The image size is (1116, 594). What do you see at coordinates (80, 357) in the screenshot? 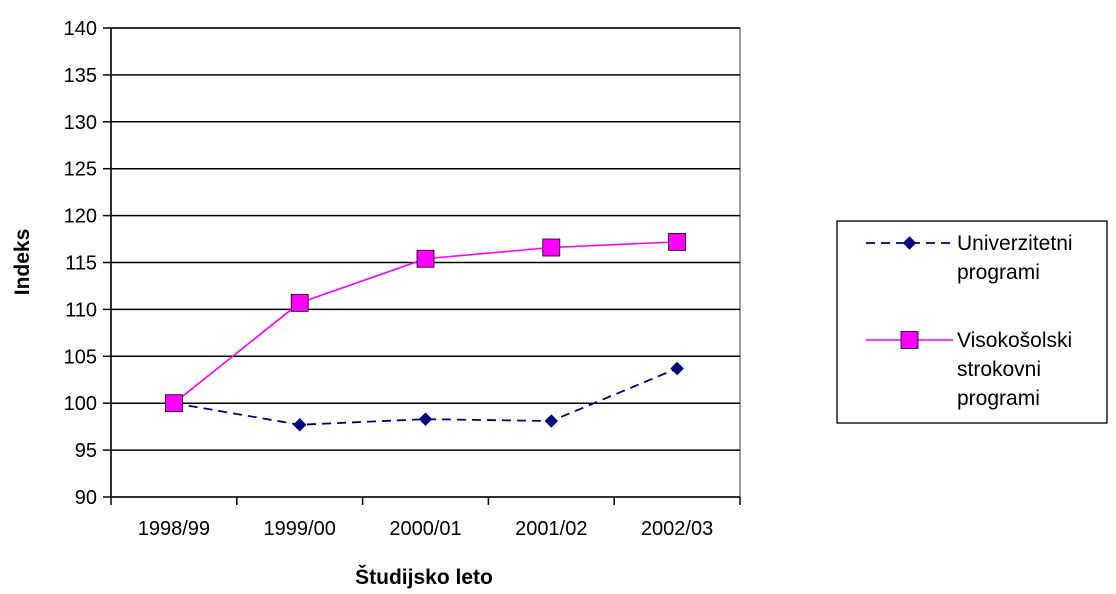
I see `y-tick-label: 105` at bounding box center [80, 357].